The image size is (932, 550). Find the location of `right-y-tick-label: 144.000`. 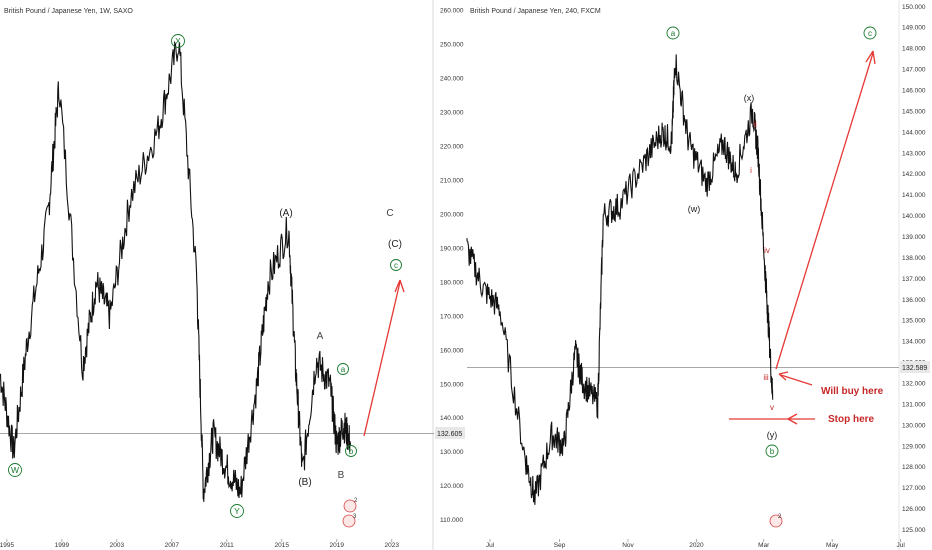

right-y-tick-label: 144.000 is located at coordinates (914, 132).